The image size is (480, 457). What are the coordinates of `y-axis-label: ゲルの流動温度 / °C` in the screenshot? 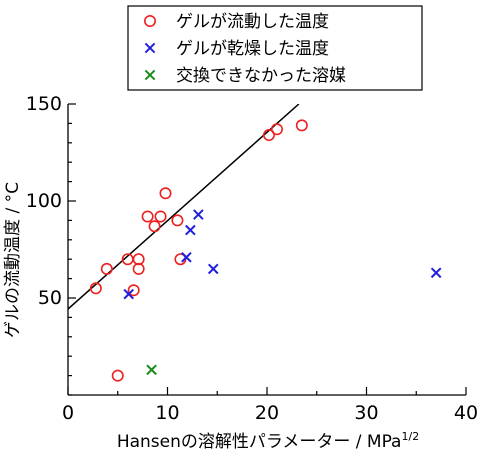 It's located at (13, 260).